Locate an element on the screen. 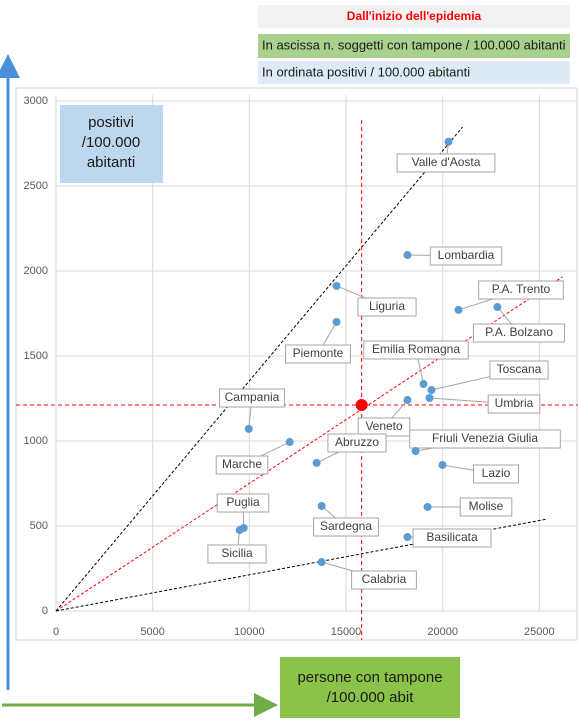 The height and width of the screenshot is (721, 578). point-label: Friuli Venezia Giulia is located at coordinates (485, 438).